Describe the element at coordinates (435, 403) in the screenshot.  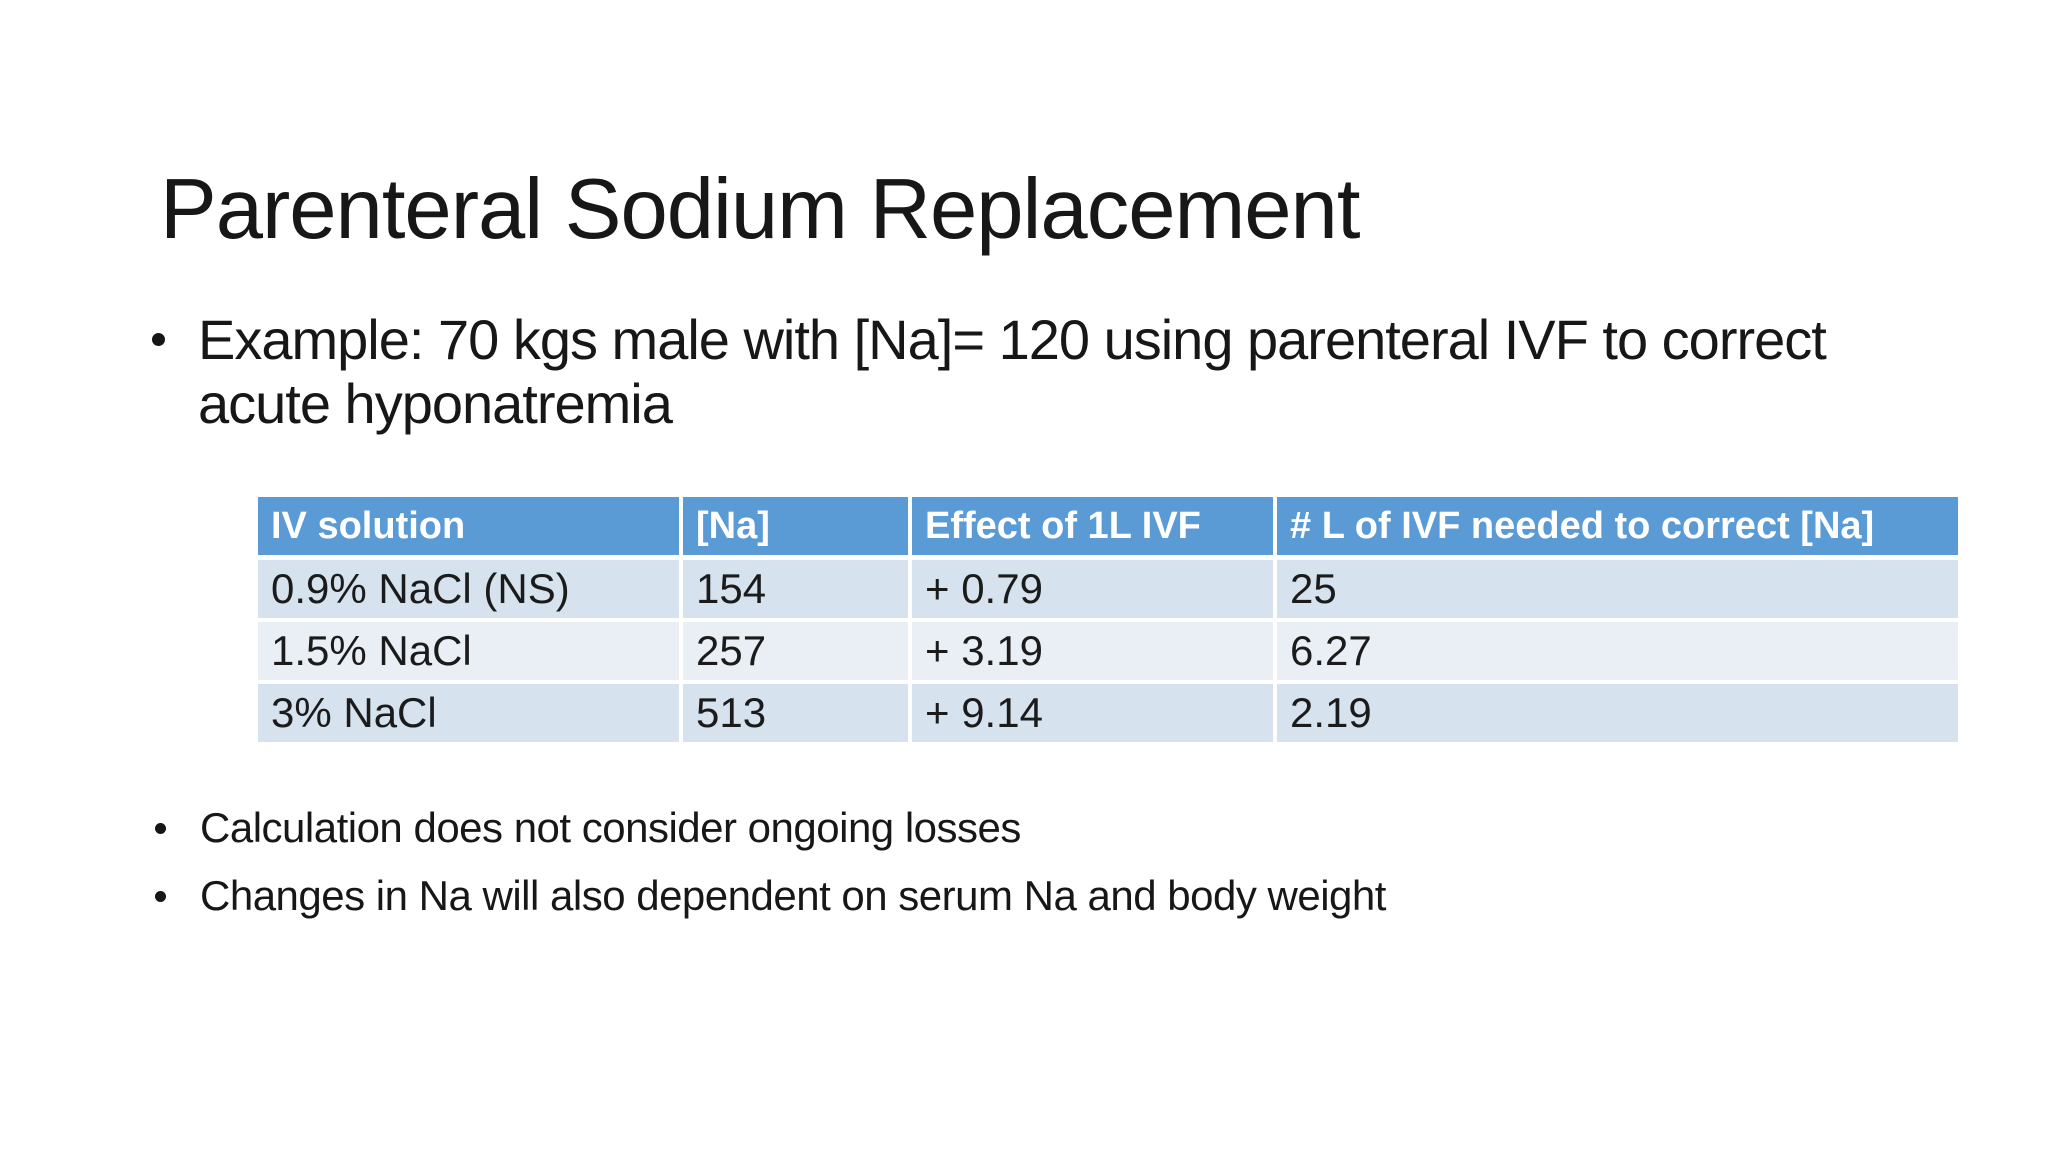
I see `bullet-text-line-2: acute hyponatremia` at that location.